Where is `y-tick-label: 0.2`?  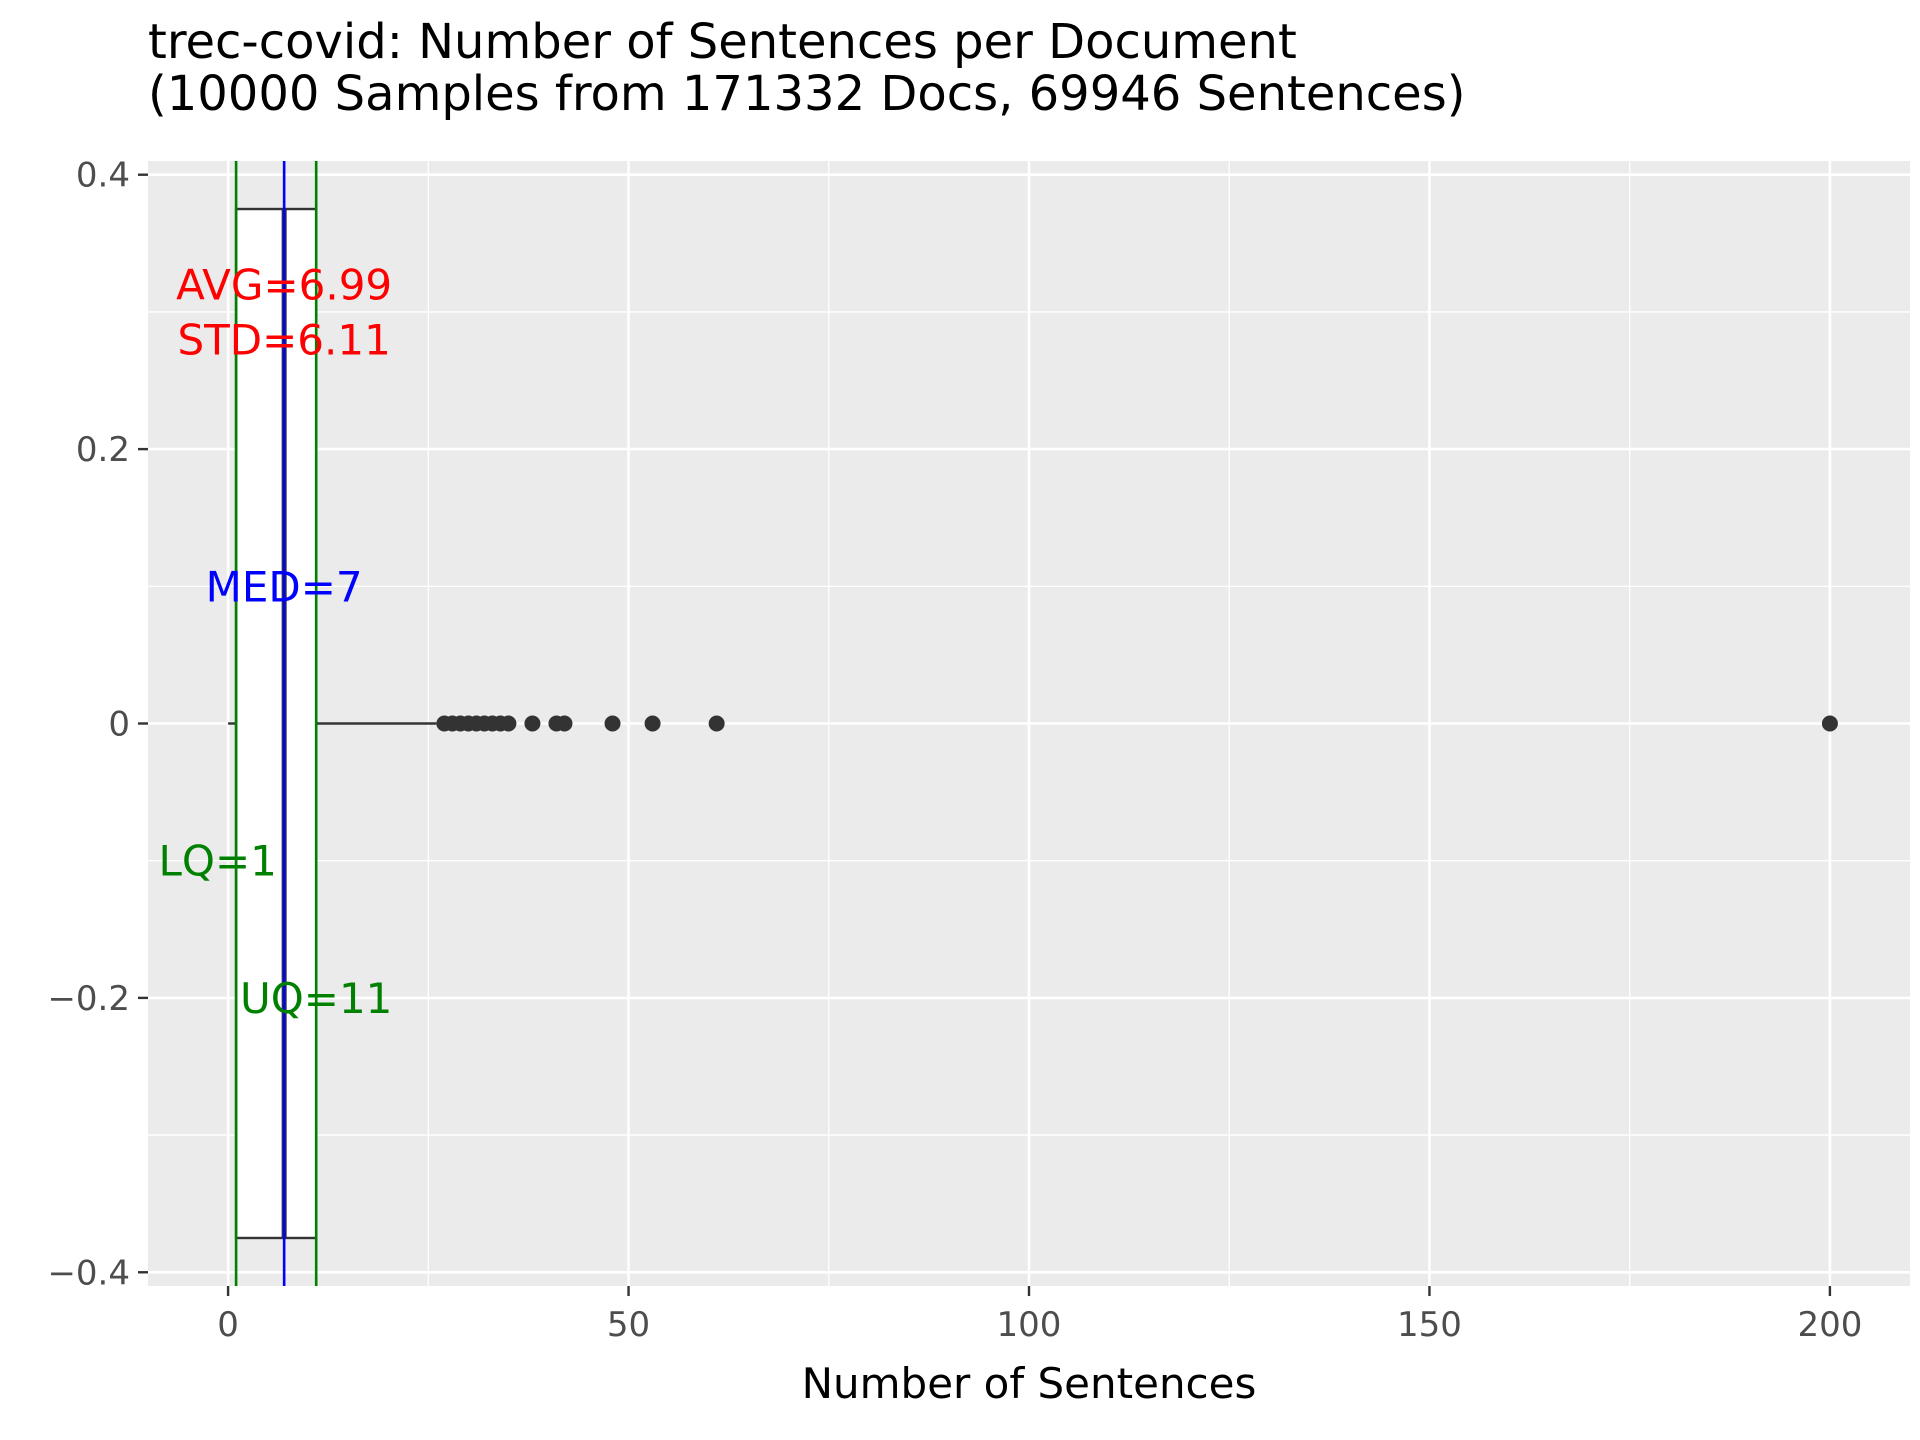
y-tick-label: 0.2 is located at coordinates (103, 450).